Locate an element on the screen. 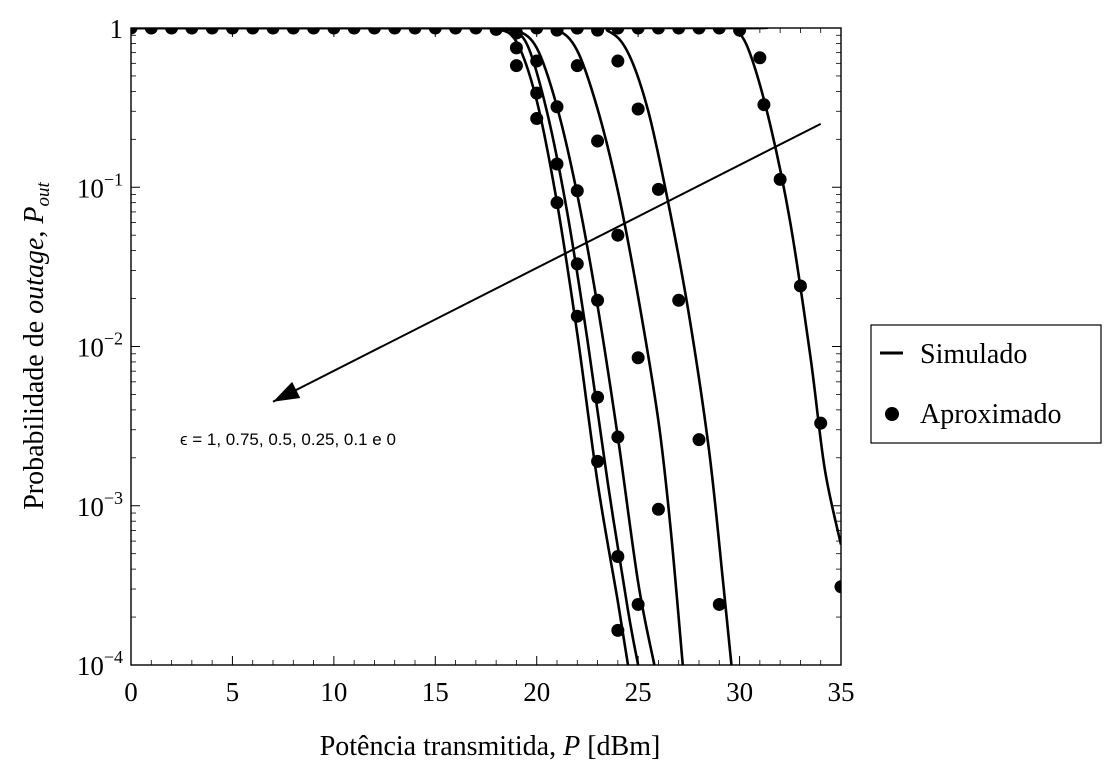 The height and width of the screenshot is (764, 1105). y-tick-label: 10⁻³ is located at coordinates (100, 505).